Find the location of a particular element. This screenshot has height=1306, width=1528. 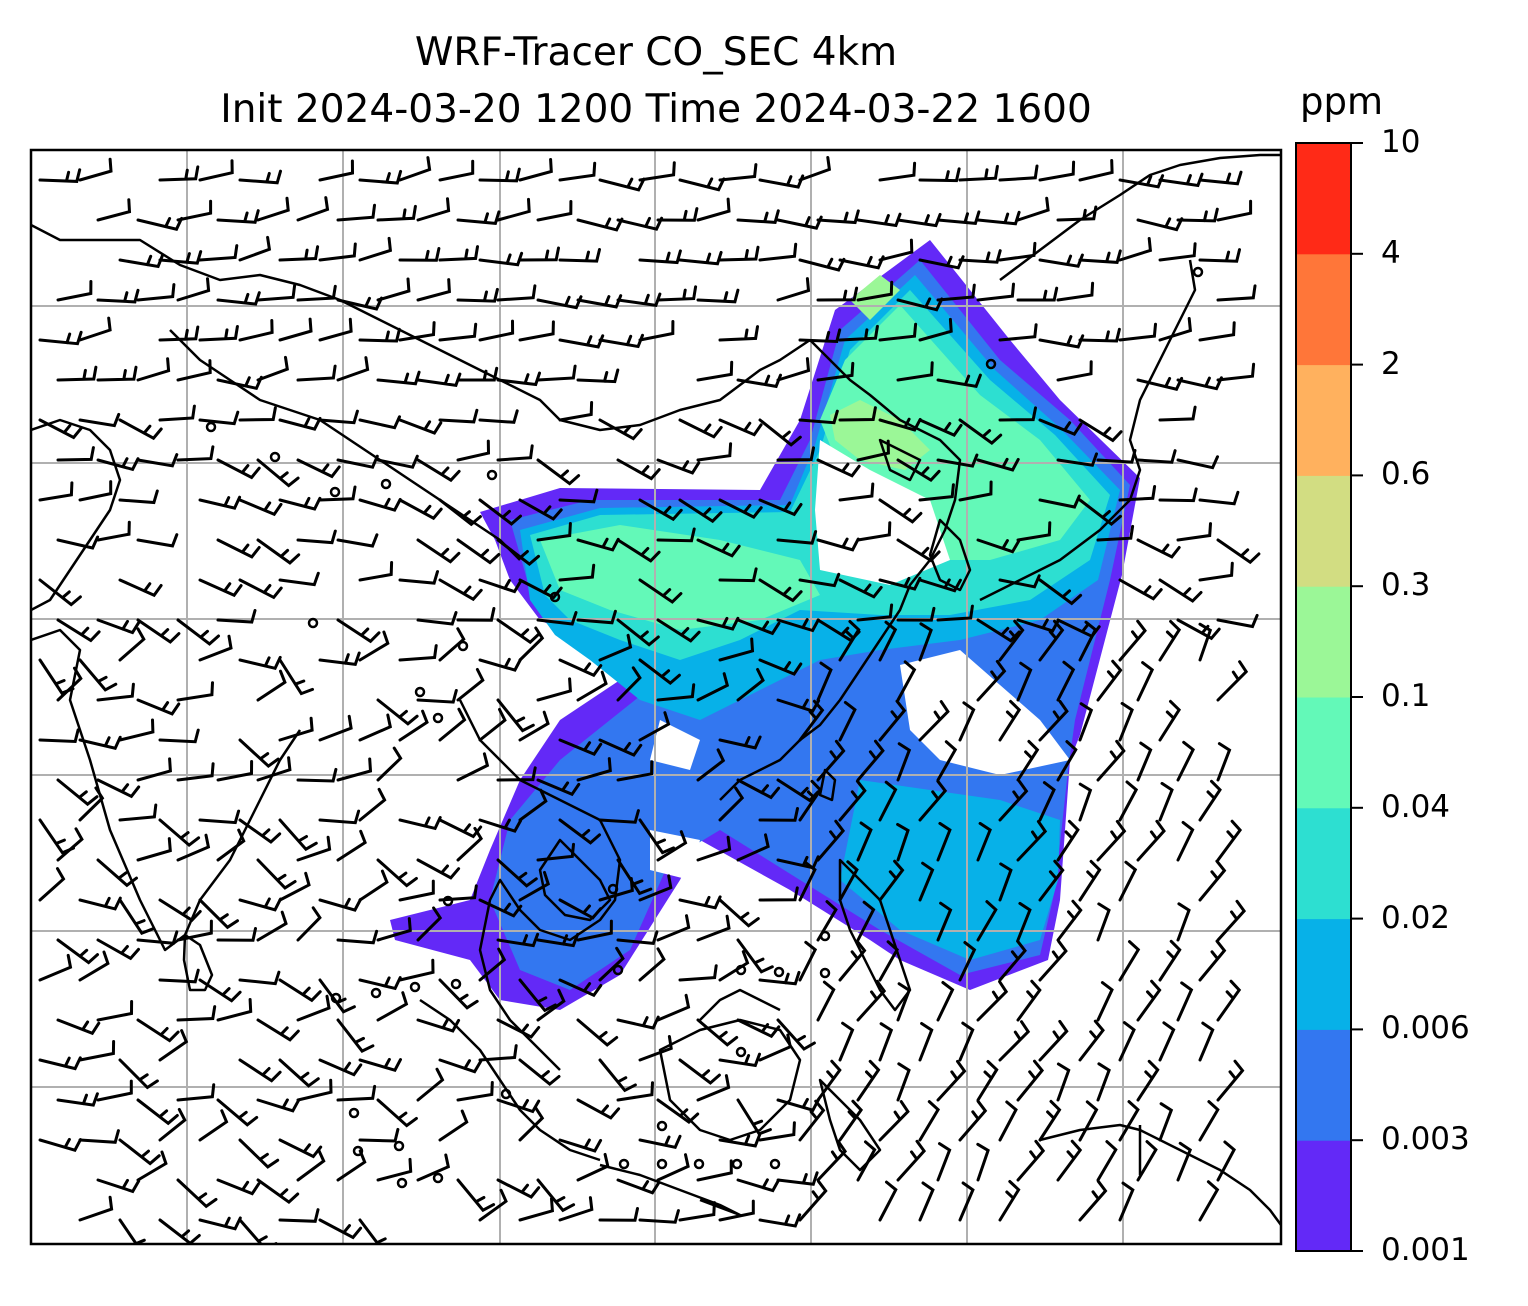

colorbar-tick-label: 0.1 is located at coordinates (1406, 696).